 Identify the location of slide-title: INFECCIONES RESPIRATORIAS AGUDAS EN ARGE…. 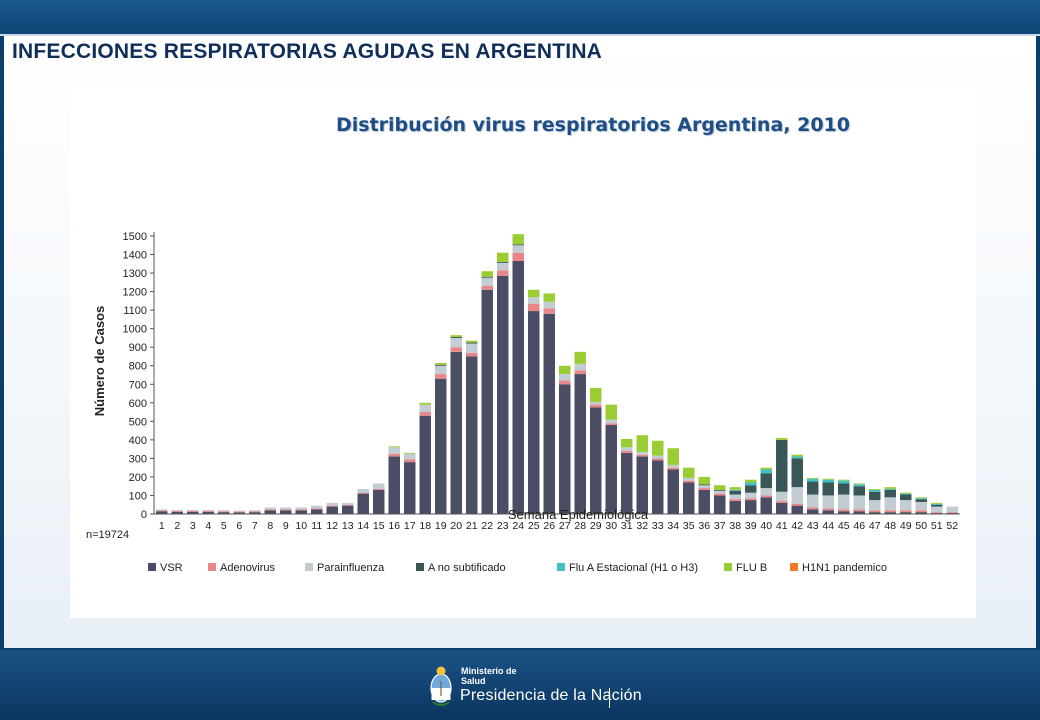
(307, 51).